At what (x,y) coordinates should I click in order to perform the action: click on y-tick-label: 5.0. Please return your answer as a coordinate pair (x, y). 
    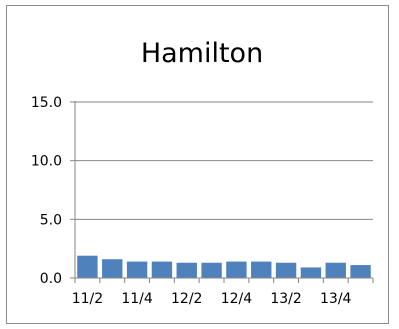
    Looking at the image, I should click on (51, 220).